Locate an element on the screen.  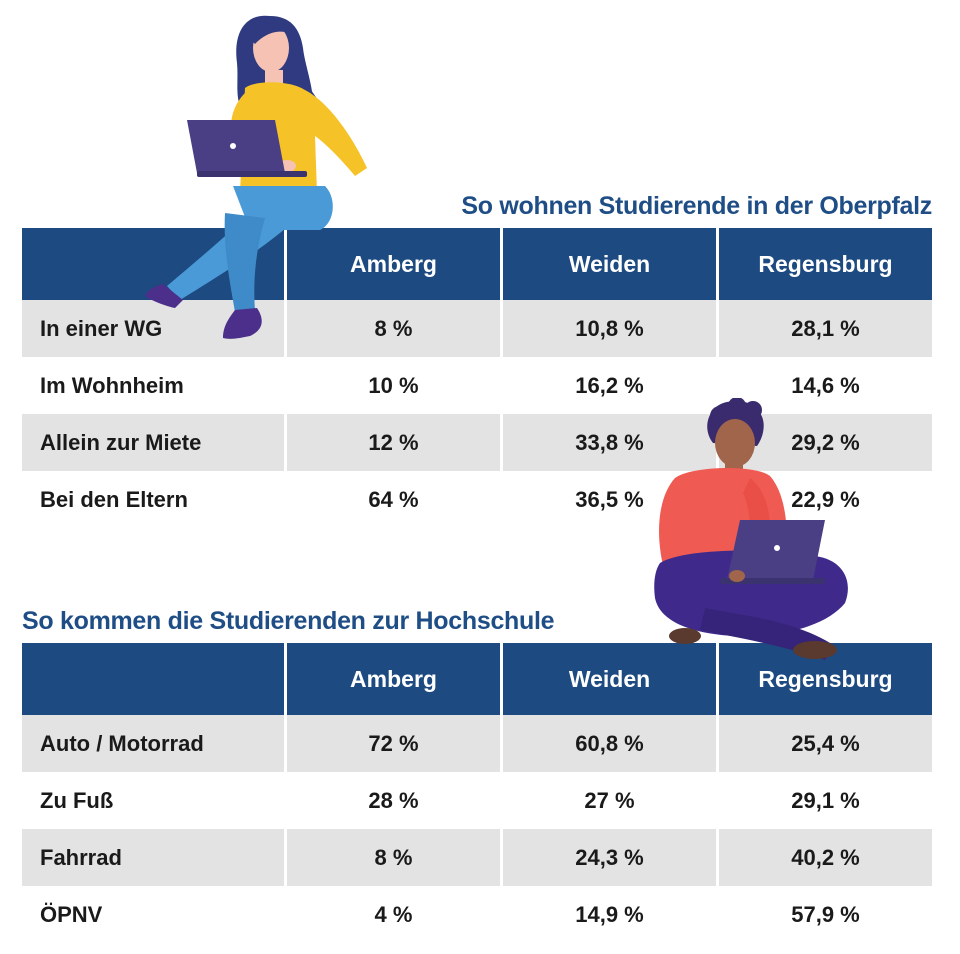
cell-regensburg: 29,1 % is located at coordinates (824, 800).